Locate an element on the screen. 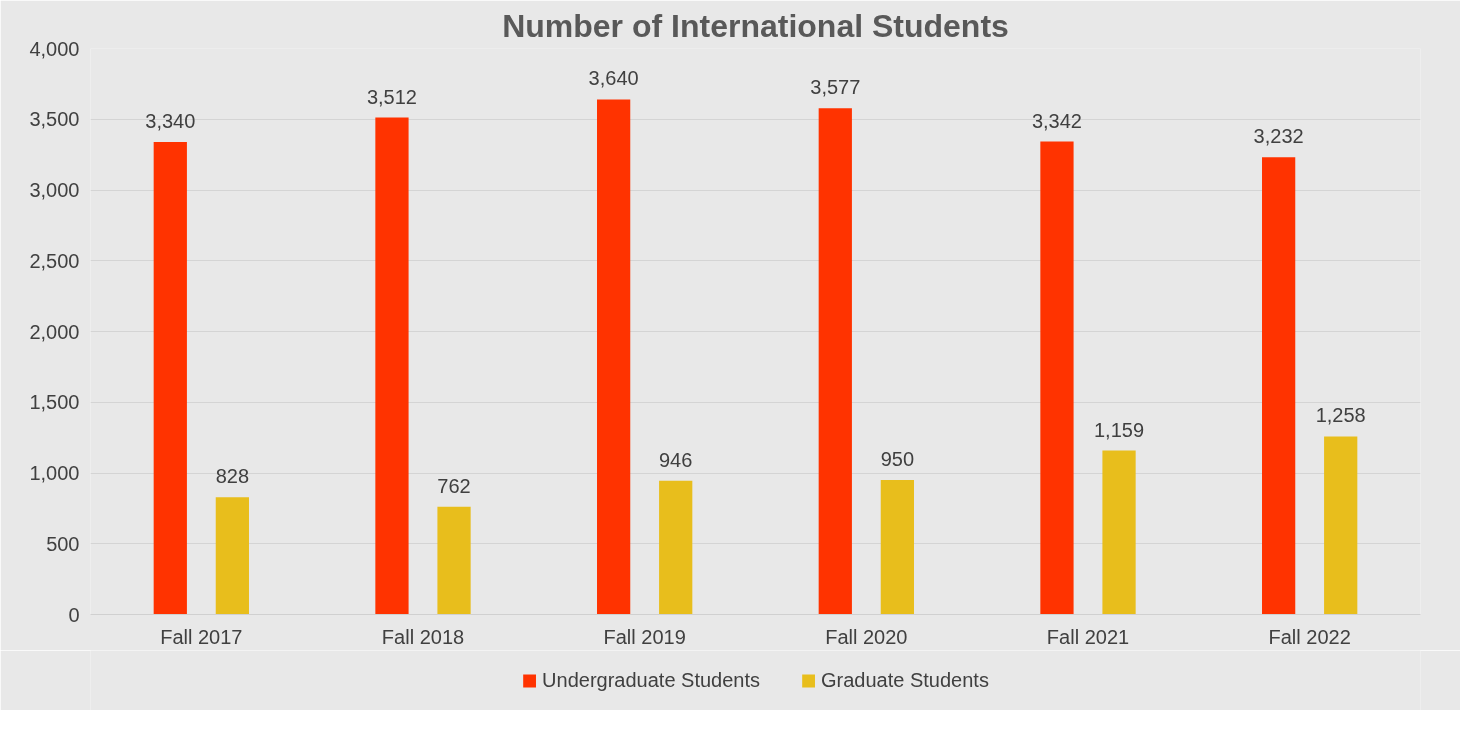  y-tick-label: 0 is located at coordinates (74, 614).